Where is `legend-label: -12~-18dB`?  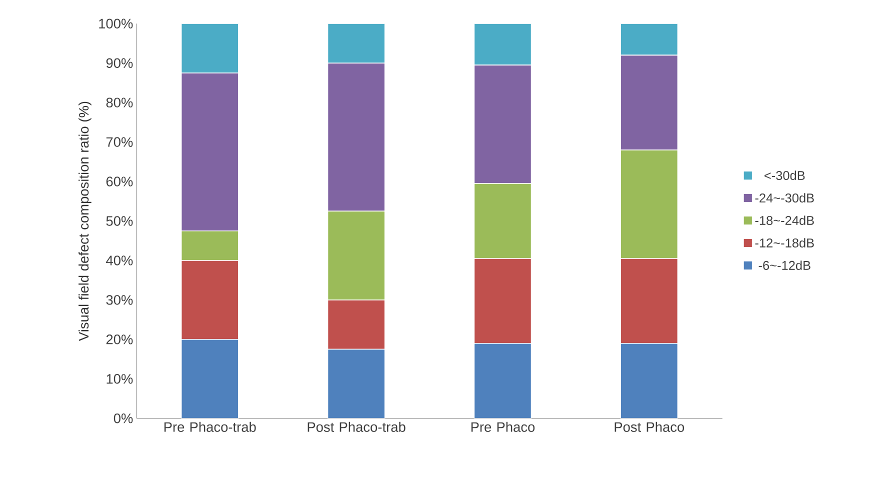
legend-label: -12~-18dB is located at coordinates (784, 243).